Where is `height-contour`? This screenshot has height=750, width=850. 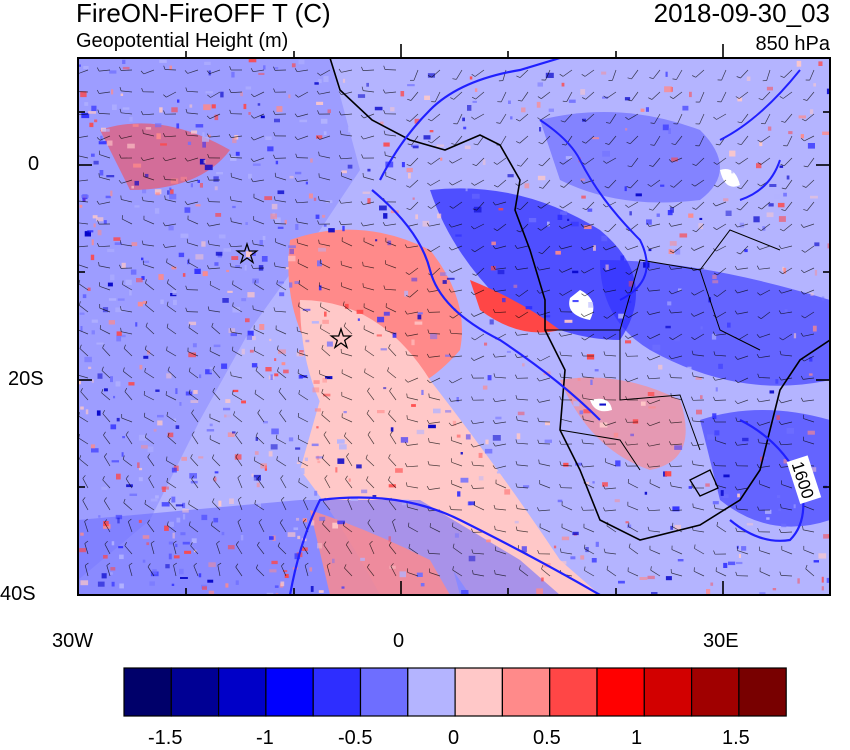
height-contour is located at coordinates (593, 210).